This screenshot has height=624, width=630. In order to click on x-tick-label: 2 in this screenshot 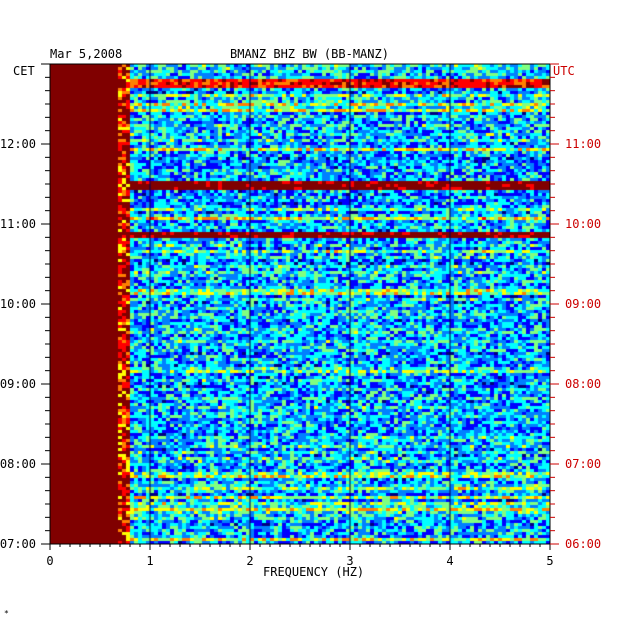, I will do `click(249, 561)`.